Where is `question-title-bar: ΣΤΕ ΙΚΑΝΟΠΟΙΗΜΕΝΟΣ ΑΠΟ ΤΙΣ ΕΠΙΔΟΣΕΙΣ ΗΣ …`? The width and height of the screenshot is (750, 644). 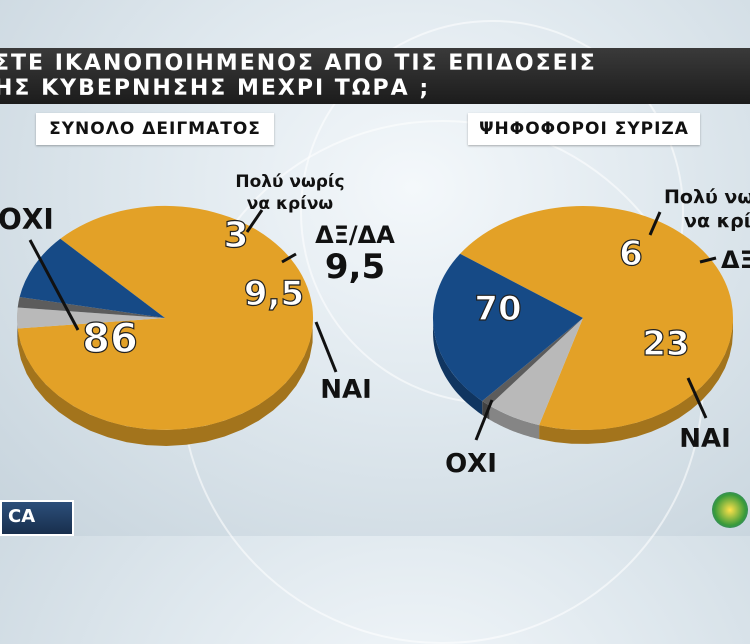
question-title-bar: ΣΤΕ ΙΚΑΝΟΠΟΙΗΜΕΝΟΣ ΑΠΟ ΤΙΣ ΕΠΙΔΟΣΕΙΣ ΗΣ … is located at coordinates (375, 76).